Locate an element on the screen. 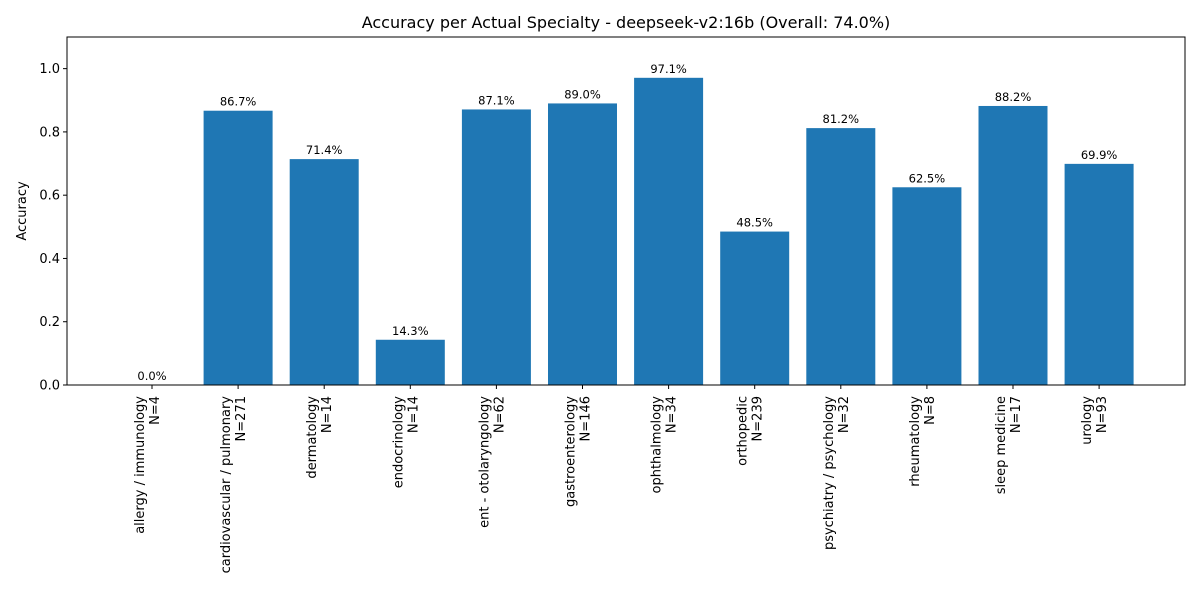  x-tick-category: psychiatry / psychology is located at coordinates (829, 473).